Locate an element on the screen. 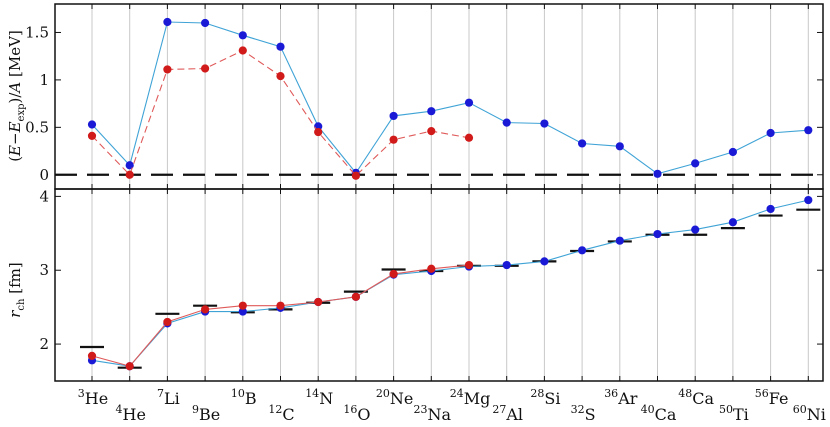  top-ylabel-open: ( is located at coordinates (15, 159).